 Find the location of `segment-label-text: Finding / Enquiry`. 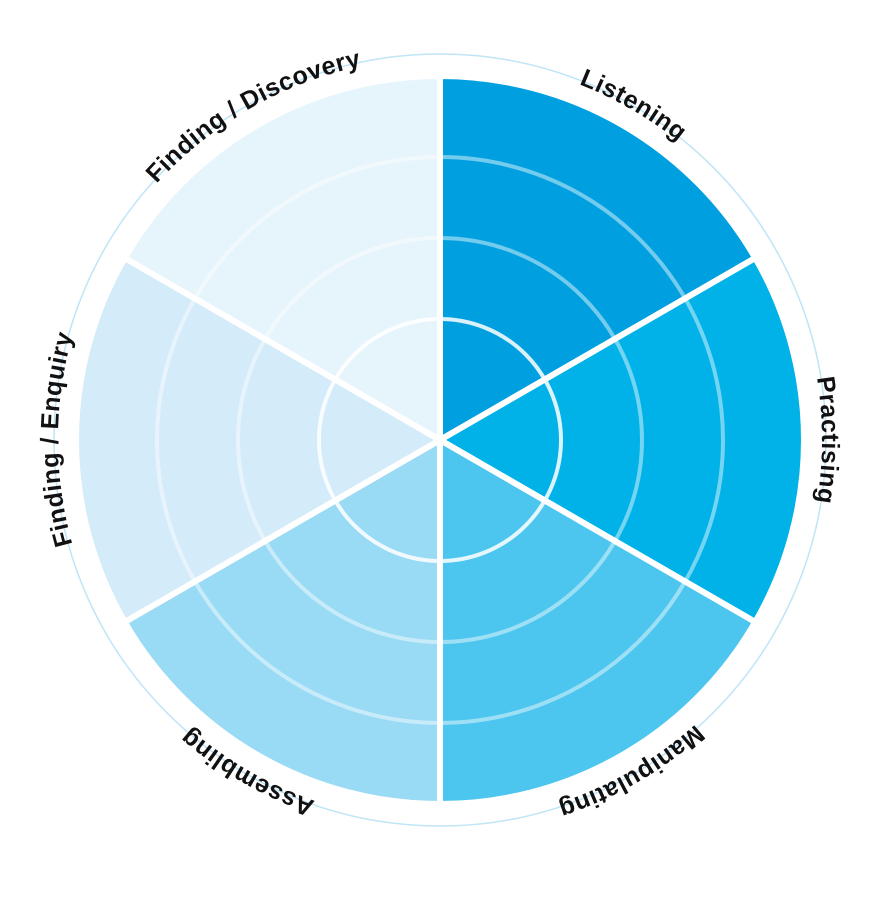

segment-label-text: Finding / Enquiry is located at coordinates (57, 439).